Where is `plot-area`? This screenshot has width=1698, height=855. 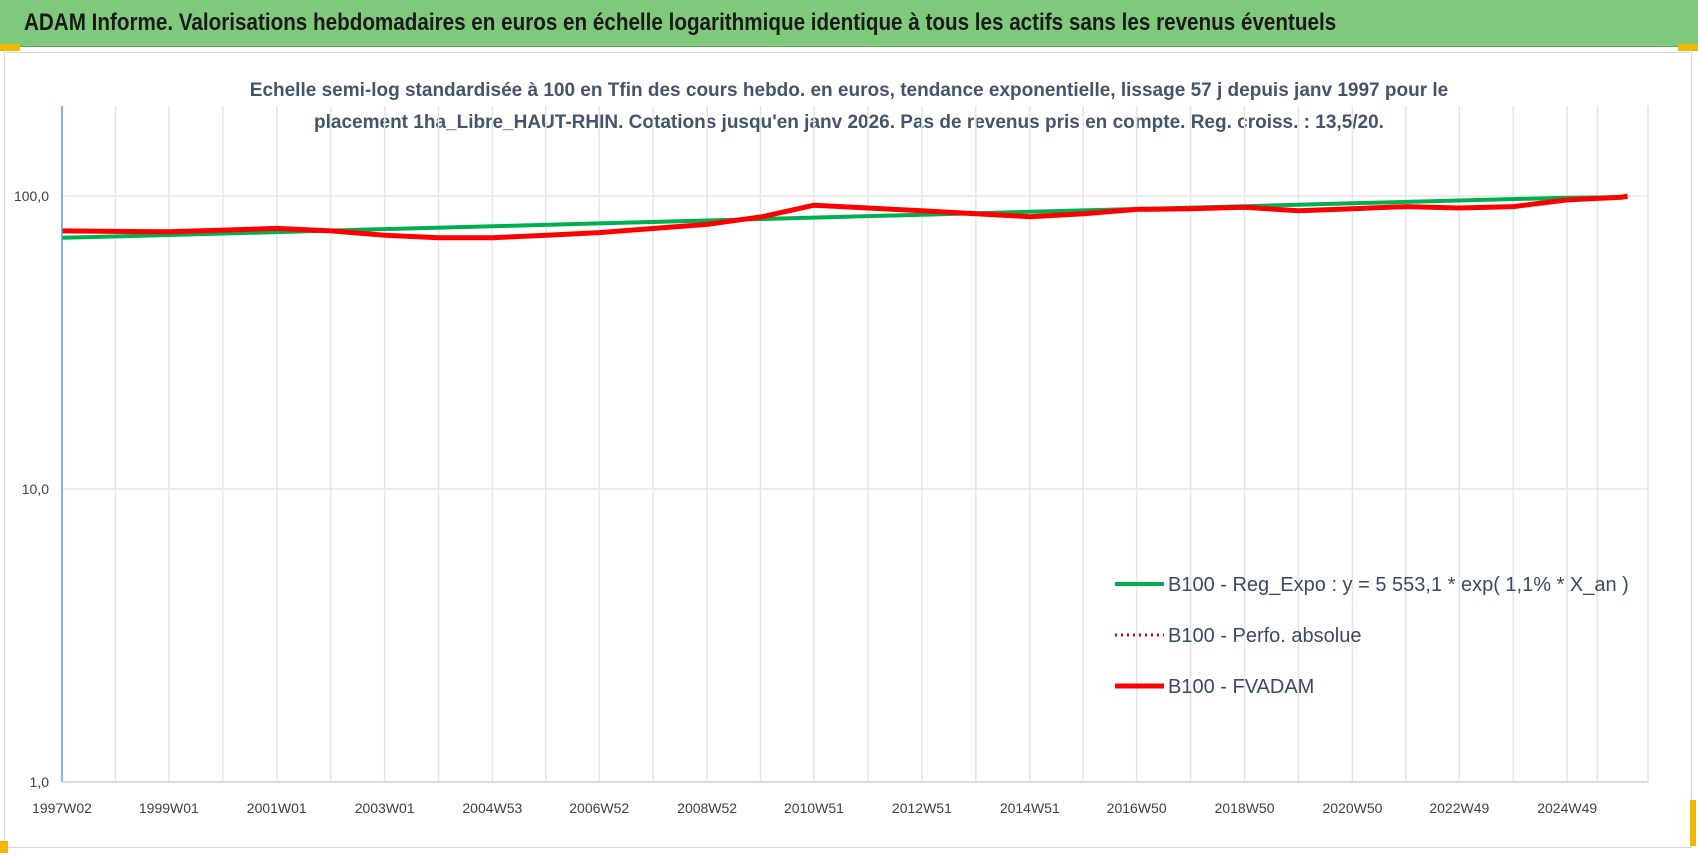
plot-area is located at coordinates (845, 217).